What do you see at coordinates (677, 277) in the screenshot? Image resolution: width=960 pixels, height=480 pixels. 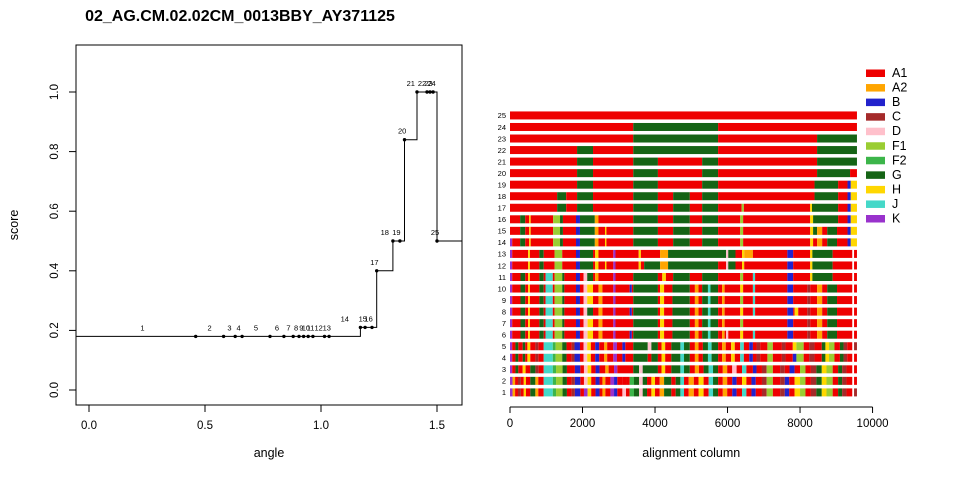 I see `bar-row: 11` at bounding box center [677, 277].